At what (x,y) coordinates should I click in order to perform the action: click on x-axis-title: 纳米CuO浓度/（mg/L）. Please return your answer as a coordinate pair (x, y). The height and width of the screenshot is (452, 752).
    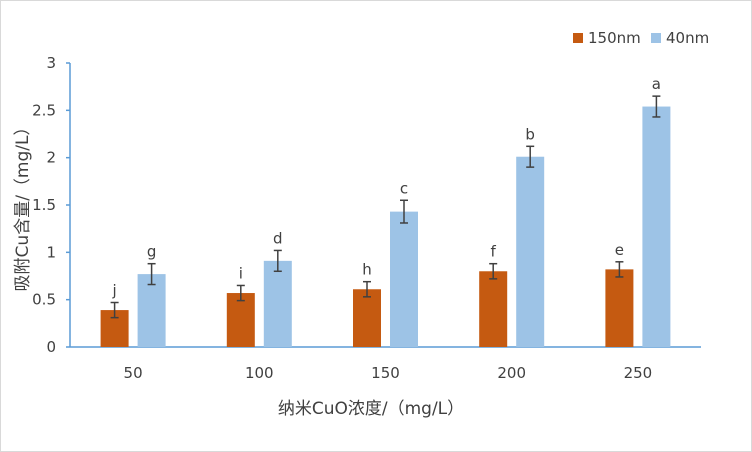
    Looking at the image, I should click on (371, 409).